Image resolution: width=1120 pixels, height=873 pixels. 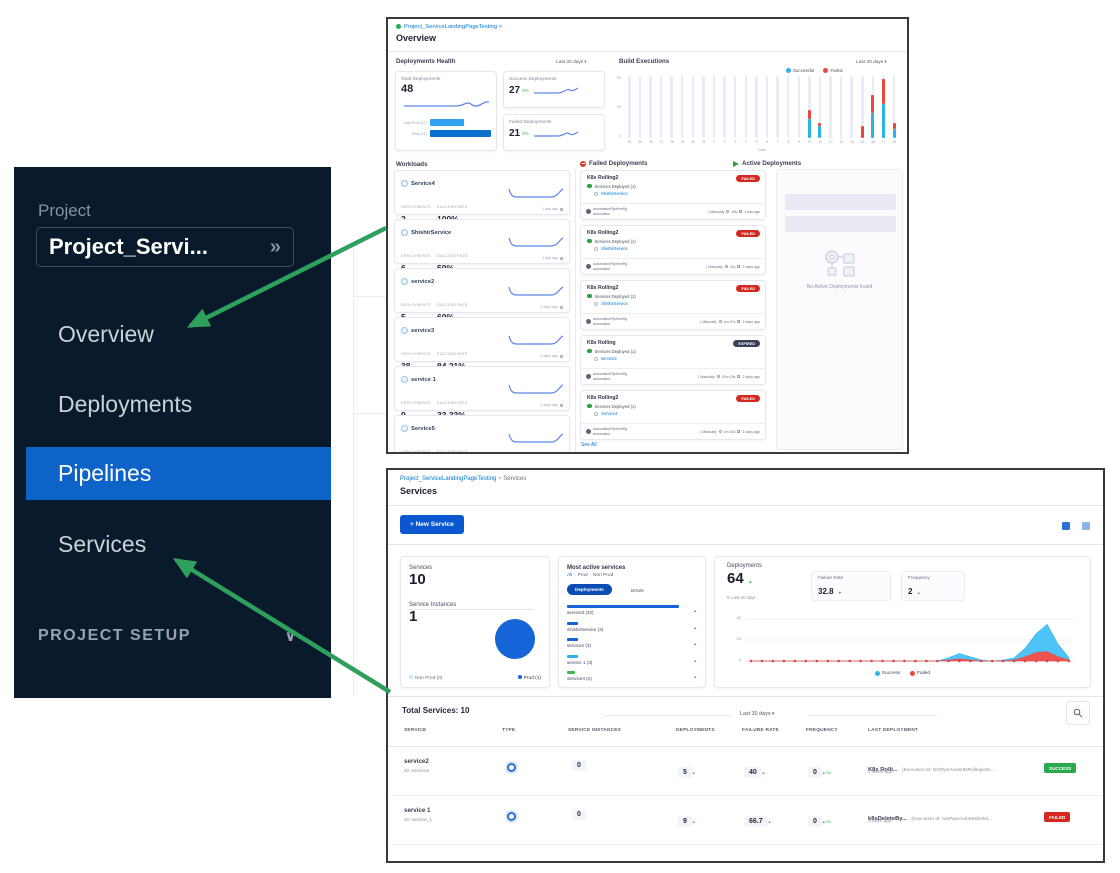 What do you see at coordinates (851, 110) in the screenshot?
I see `build-bar: 14` at bounding box center [851, 110].